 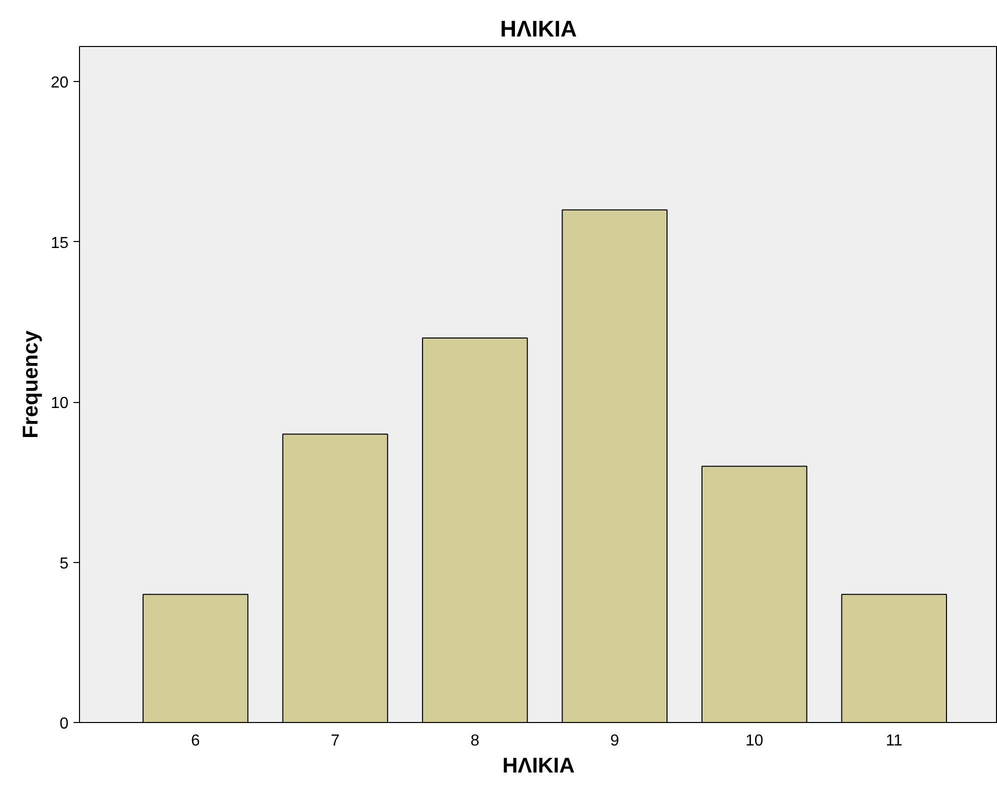 What do you see at coordinates (538, 766) in the screenshot?
I see `x-axis-title: ΗΛΙΚΙΑ` at bounding box center [538, 766].